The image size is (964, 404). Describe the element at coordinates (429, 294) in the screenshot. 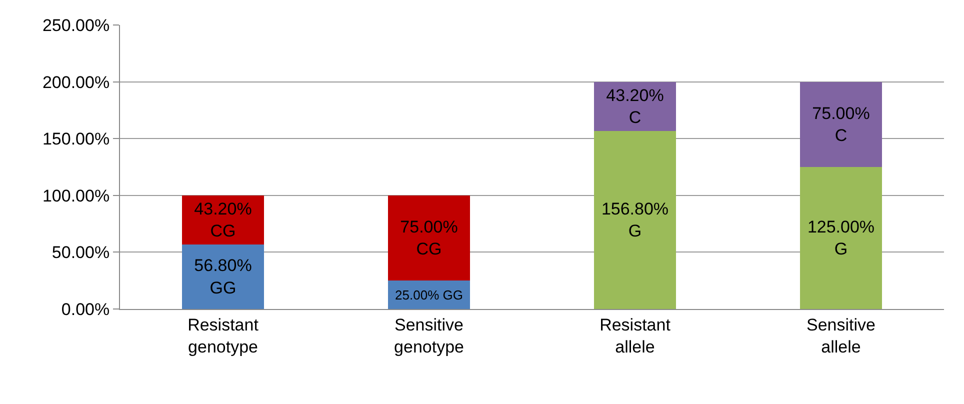

I see `text: 25.00% GG` at that location.